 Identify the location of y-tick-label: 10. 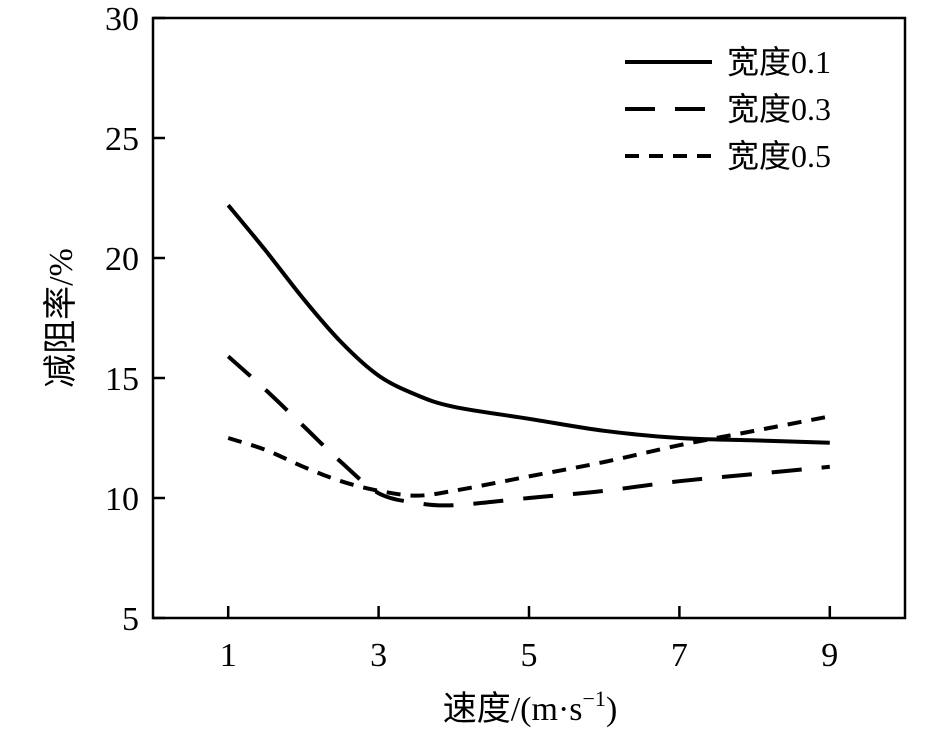
(122, 499).